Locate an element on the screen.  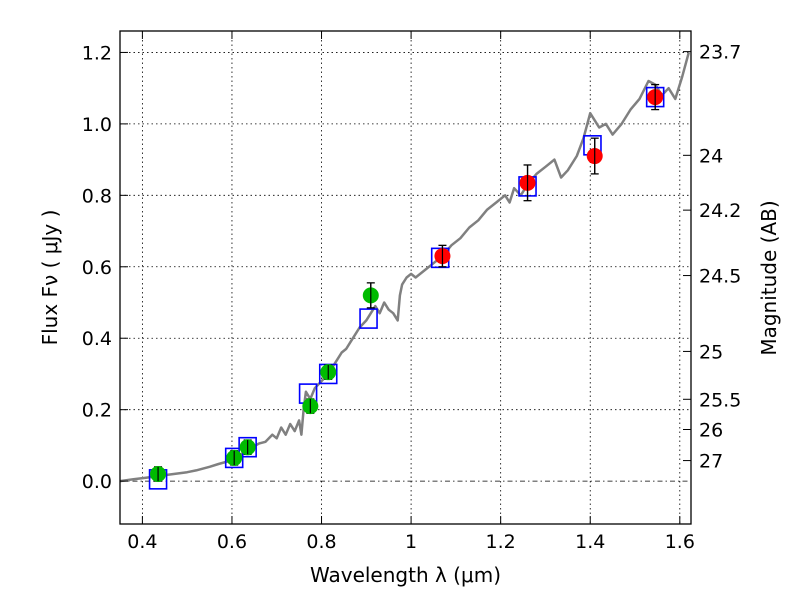
magnitude-tick-label: 25 is located at coordinates (711, 352).